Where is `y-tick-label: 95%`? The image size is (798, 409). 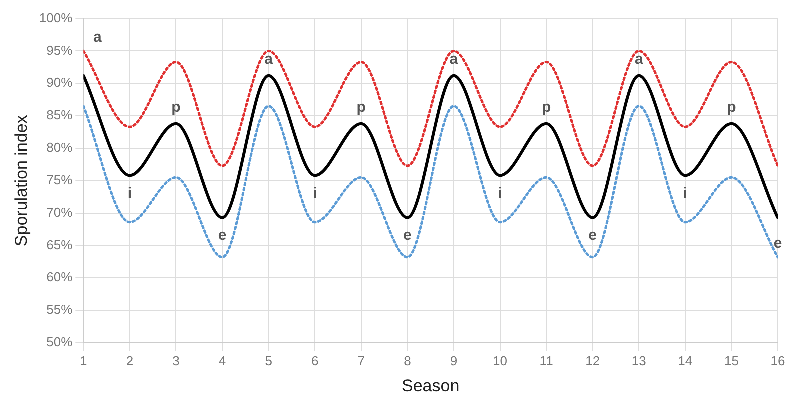 y-tick-label: 95% is located at coordinates (60, 50).